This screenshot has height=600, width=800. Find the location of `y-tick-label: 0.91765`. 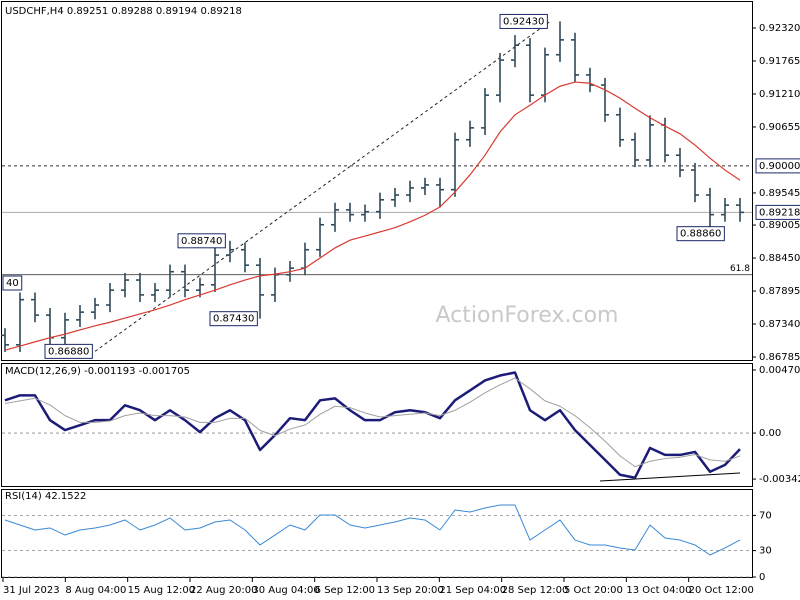

y-tick-label: 0.91765 is located at coordinates (779, 61).